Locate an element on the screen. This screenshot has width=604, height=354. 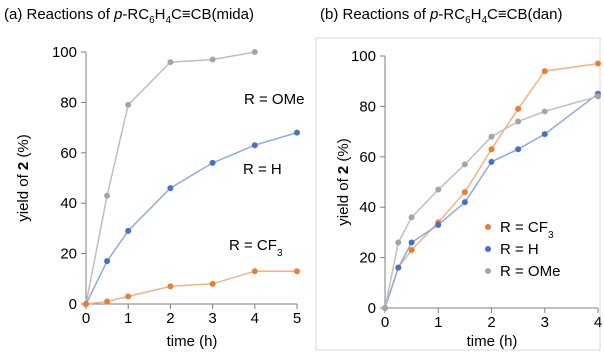
panel-b-y-tick-label: 60 is located at coordinates (367, 157).